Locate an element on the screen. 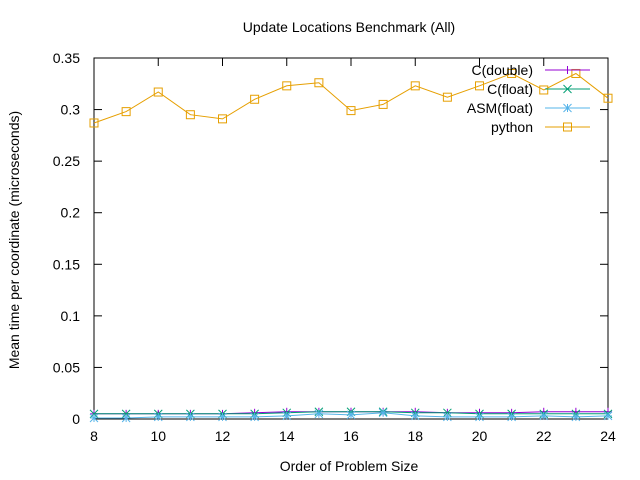  y-tick-label: 0.35 is located at coordinates (66, 58).